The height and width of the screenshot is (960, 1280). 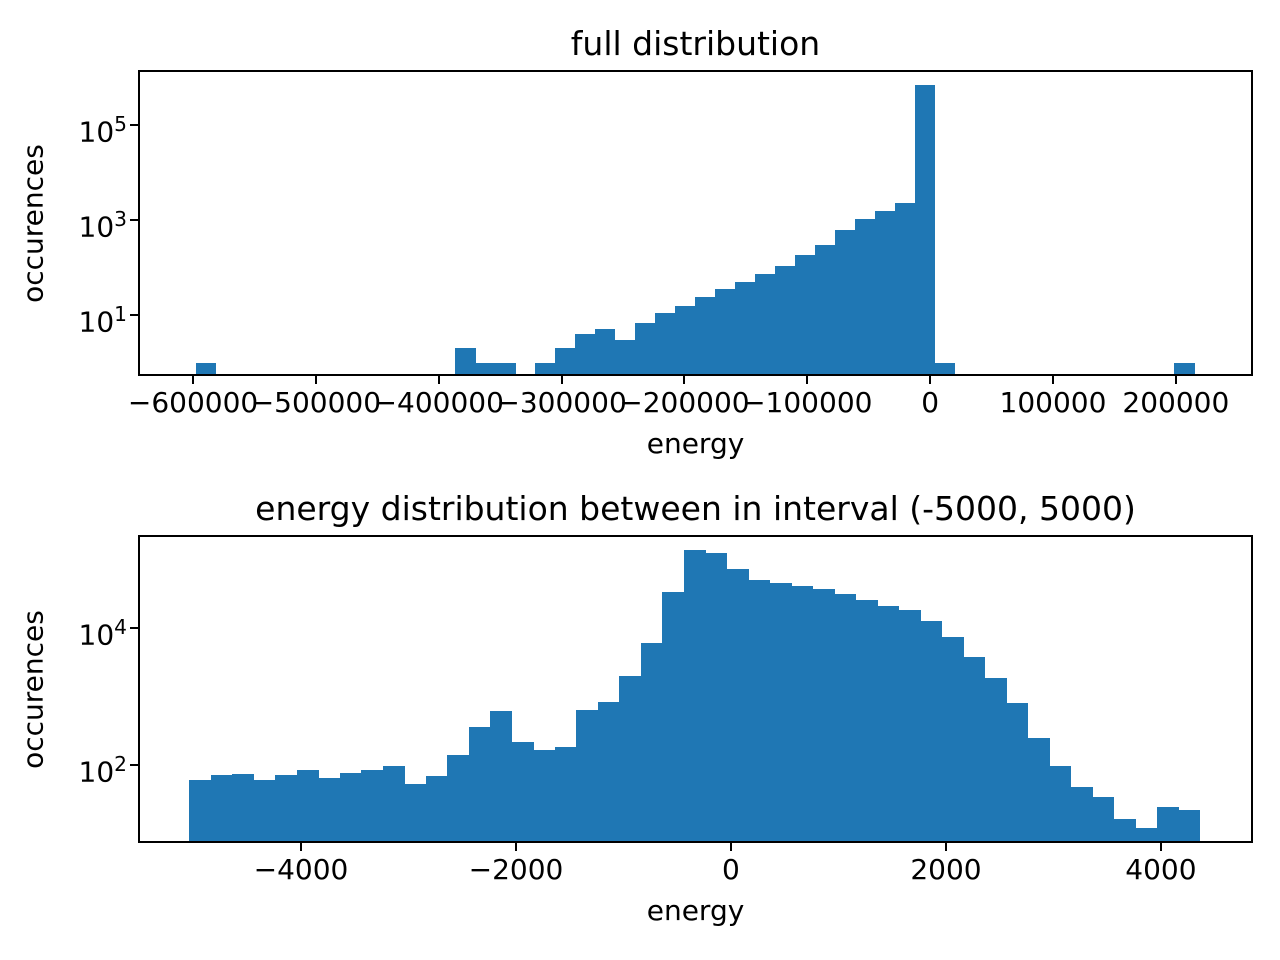 What do you see at coordinates (807, 402) in the screenshot?
I see `x-tick-label: −100000` at bounding box center [807, 402].